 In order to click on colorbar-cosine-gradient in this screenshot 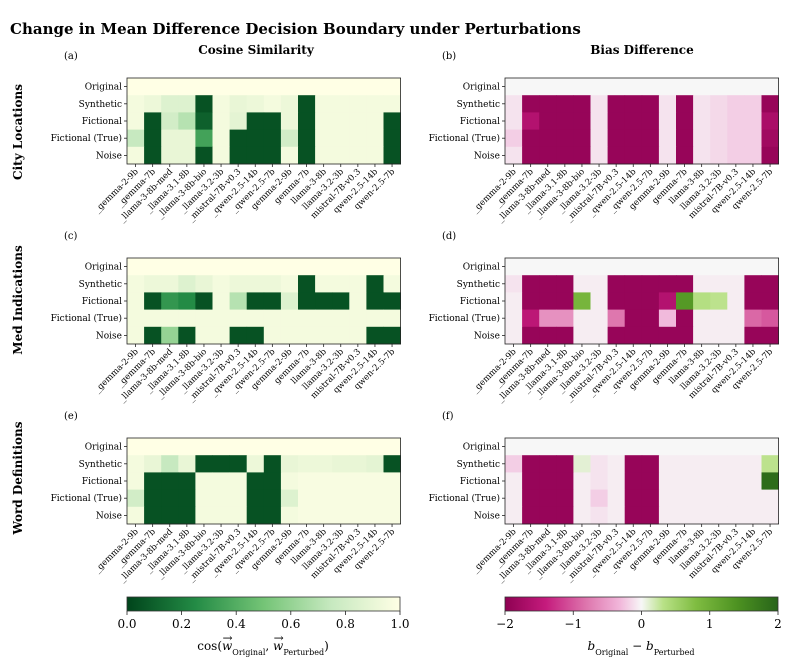, I will do `click(263, 604)`.